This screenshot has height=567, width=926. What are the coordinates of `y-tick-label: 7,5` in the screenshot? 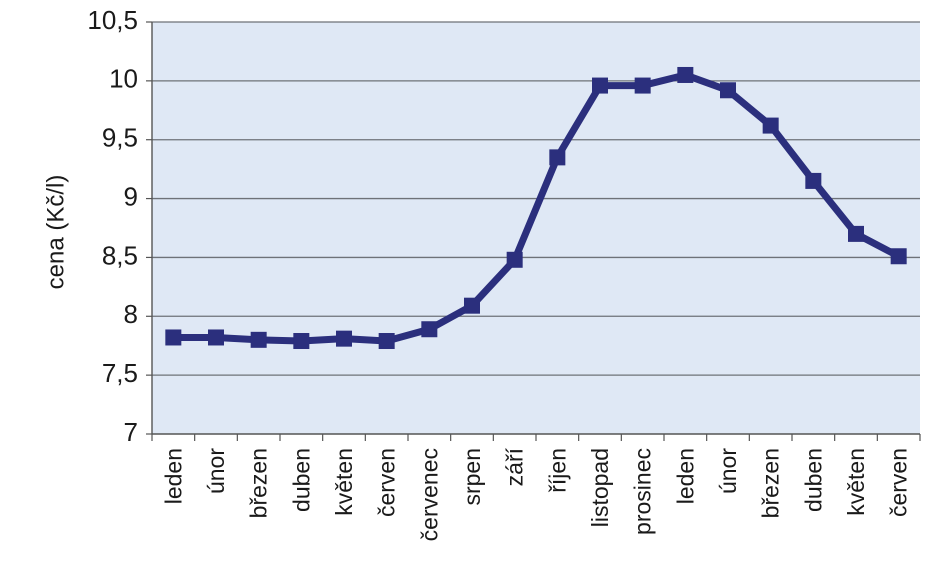 It's located at (120, 373).